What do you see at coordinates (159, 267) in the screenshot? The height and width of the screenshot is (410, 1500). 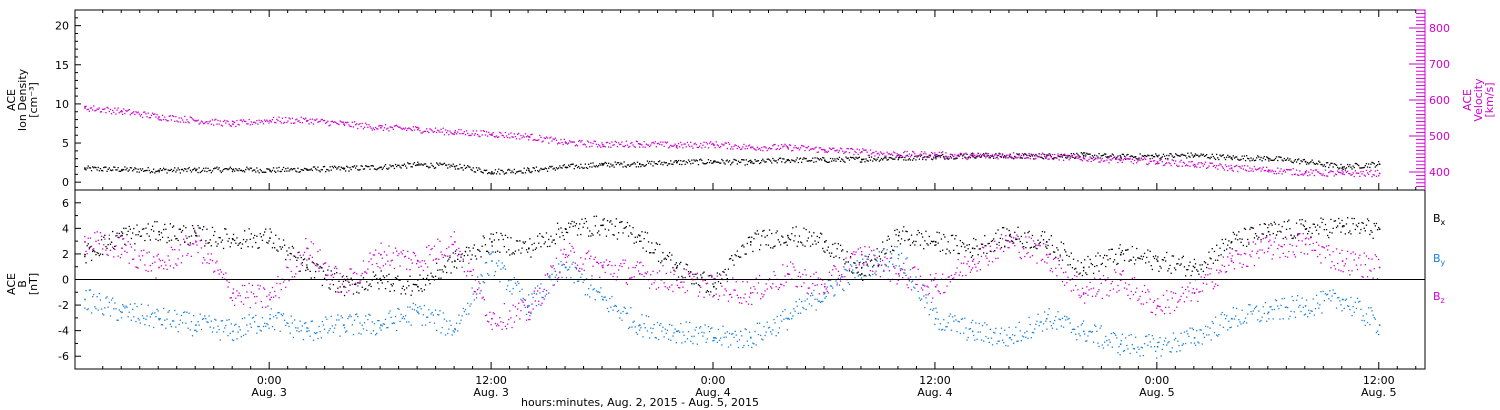 I see `bz-series-point` at bounding box center [159, 267].